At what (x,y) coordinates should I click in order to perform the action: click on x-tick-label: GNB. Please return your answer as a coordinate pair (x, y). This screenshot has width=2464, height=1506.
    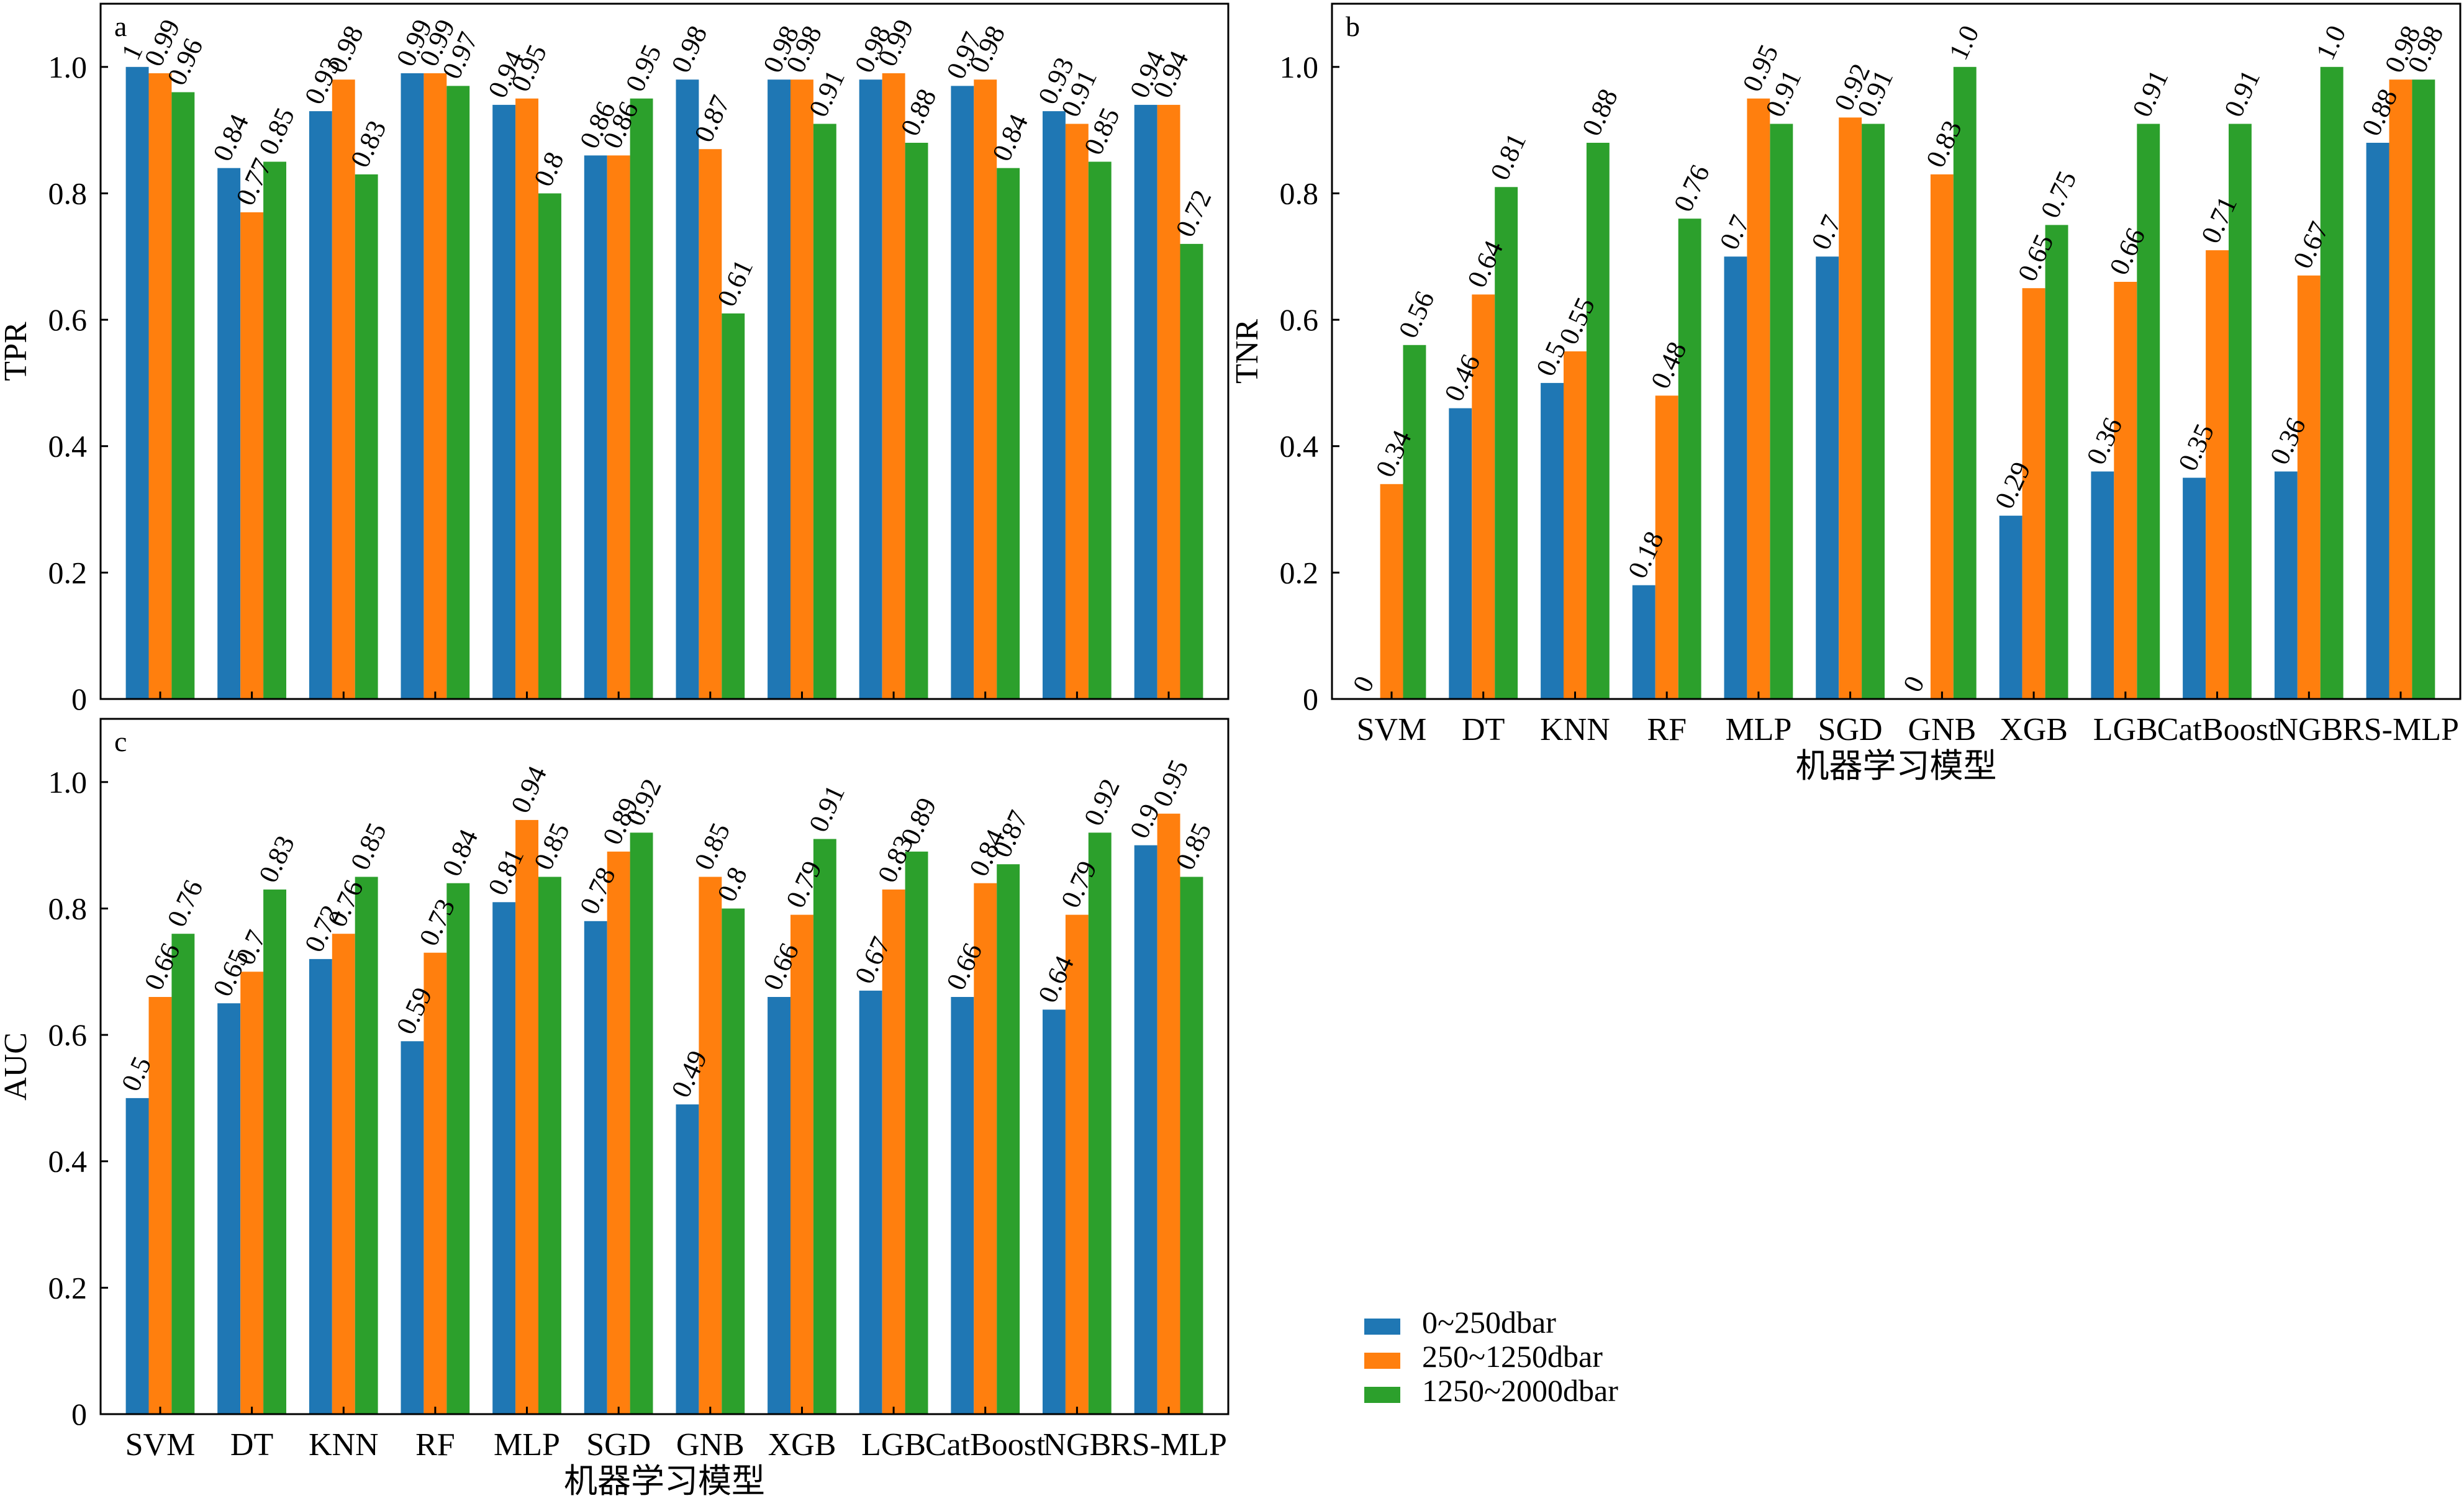
    Looking at the image, I should click on (1943, 729).